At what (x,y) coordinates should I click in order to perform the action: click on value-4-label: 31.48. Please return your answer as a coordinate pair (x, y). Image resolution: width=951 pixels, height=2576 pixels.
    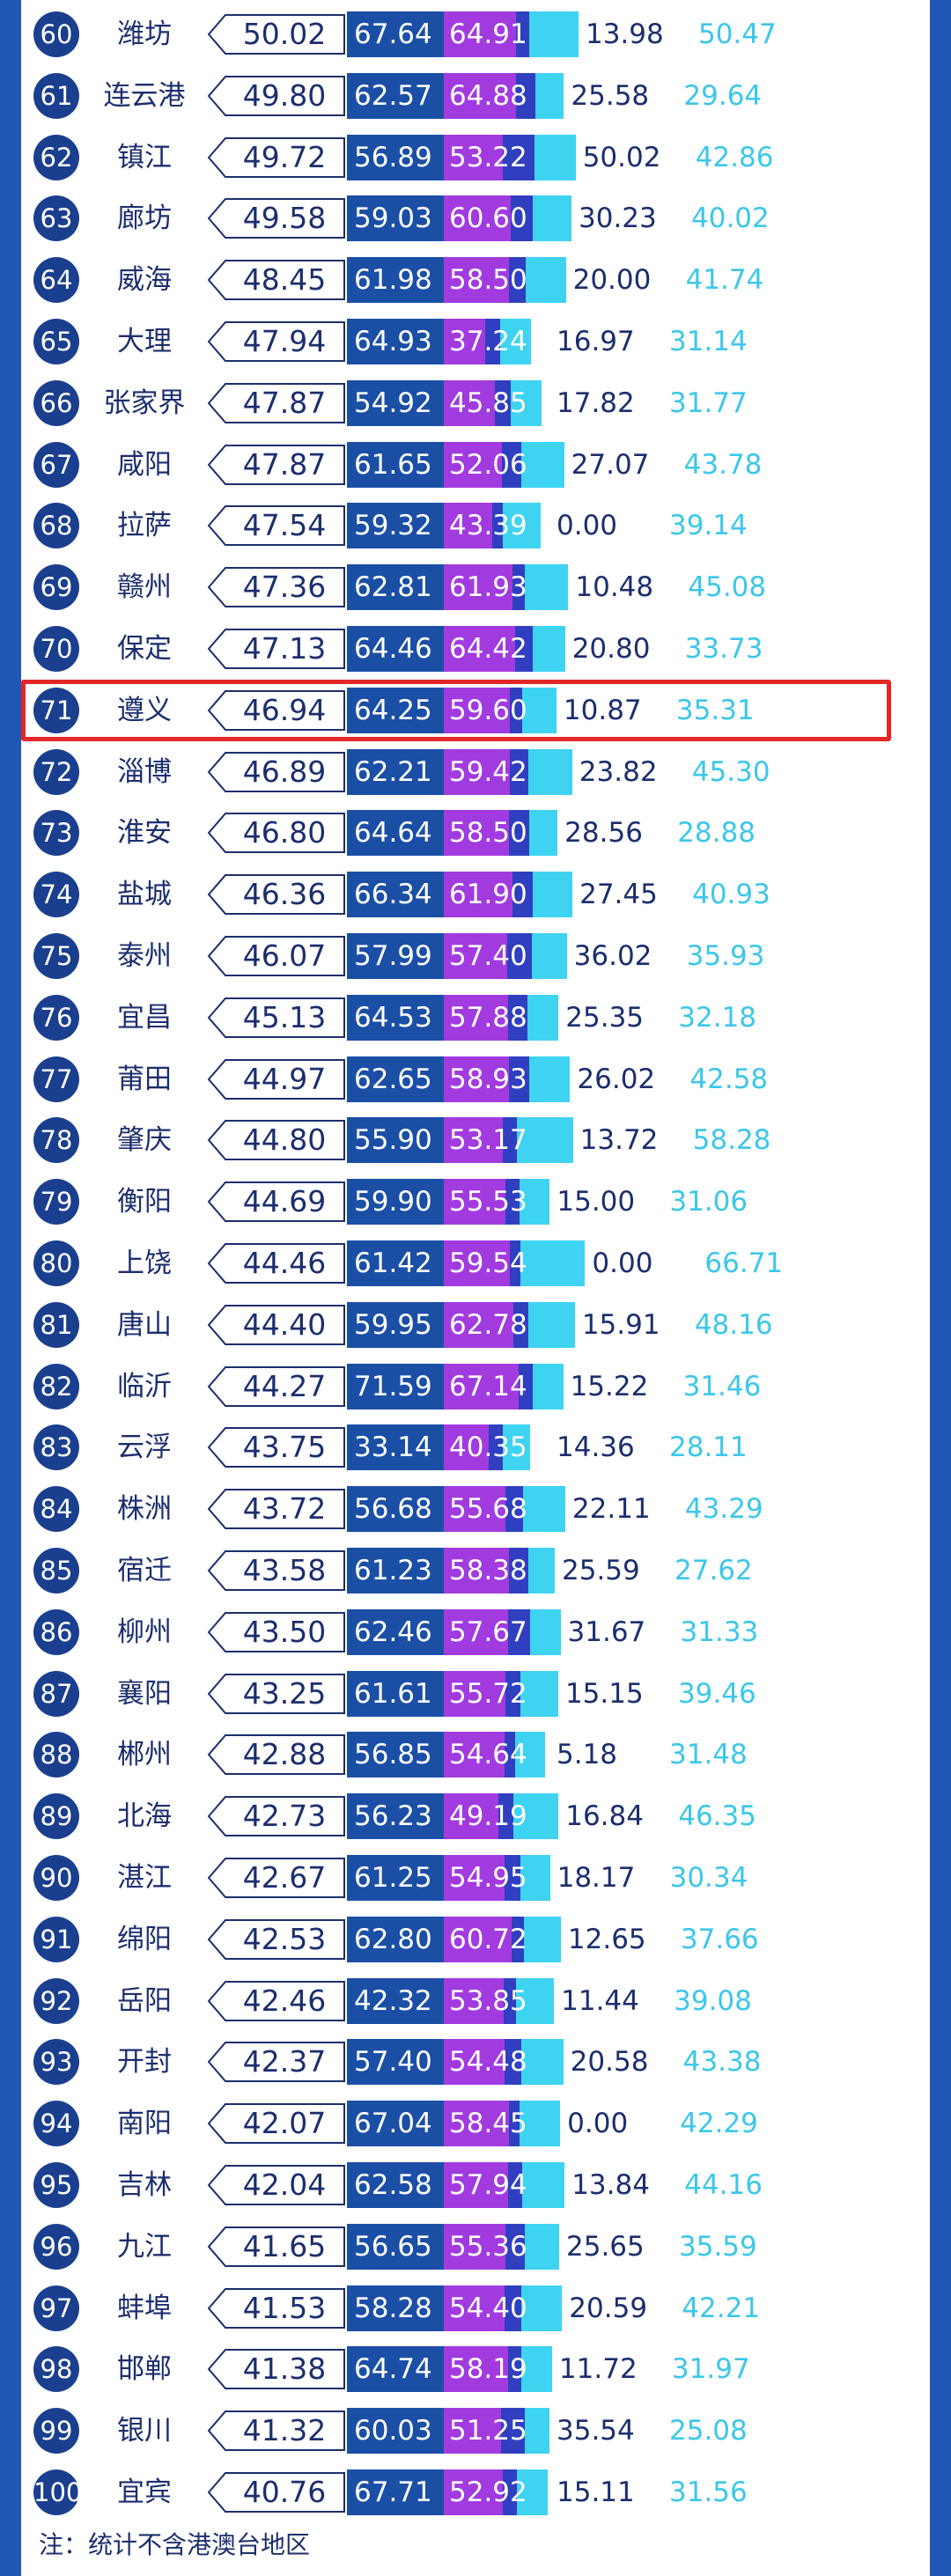
    Looking at the image, I should click on (708, 1755).